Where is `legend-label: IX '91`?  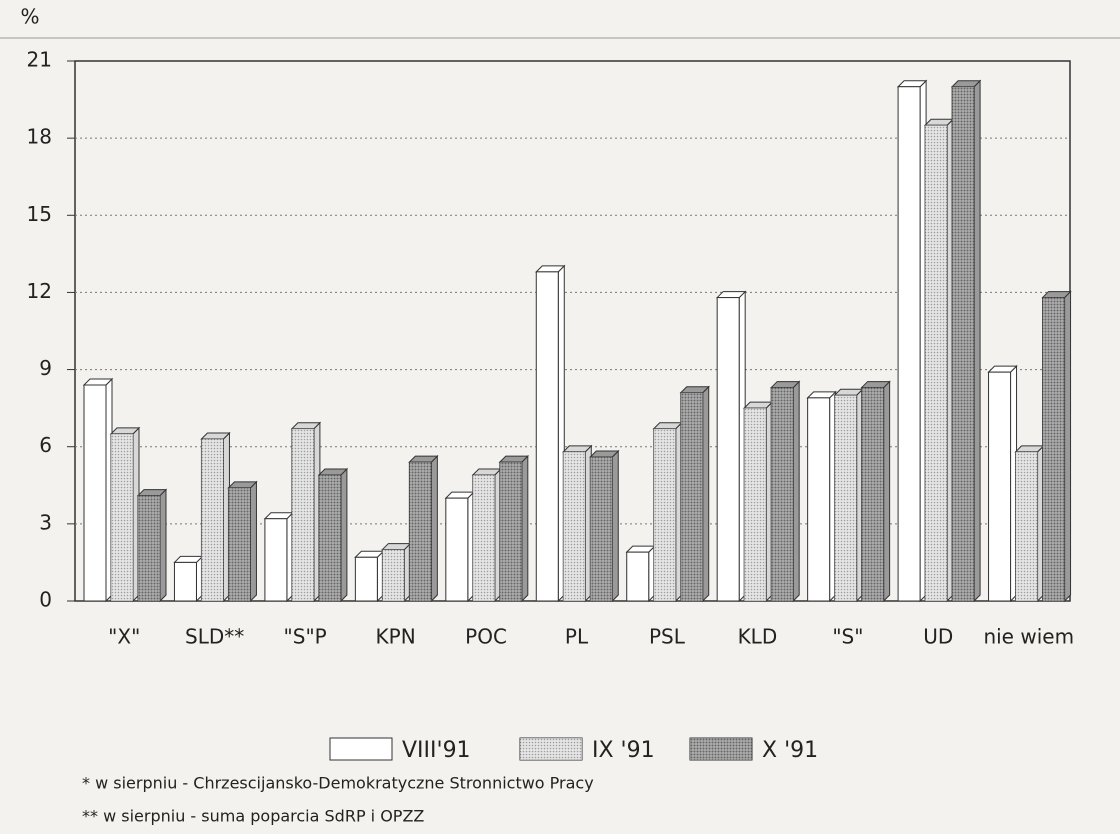
legend-label: IX '91 is located at coordinates (623, 750).